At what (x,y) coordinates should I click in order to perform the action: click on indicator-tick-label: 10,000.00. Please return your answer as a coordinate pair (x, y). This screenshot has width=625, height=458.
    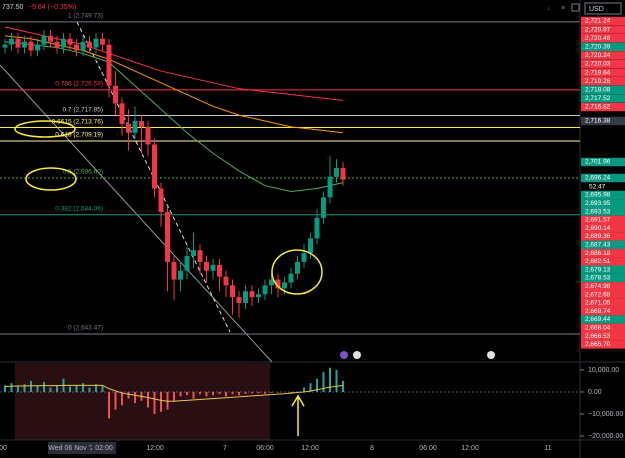
    Looking at the image, I should click on (603, 370).